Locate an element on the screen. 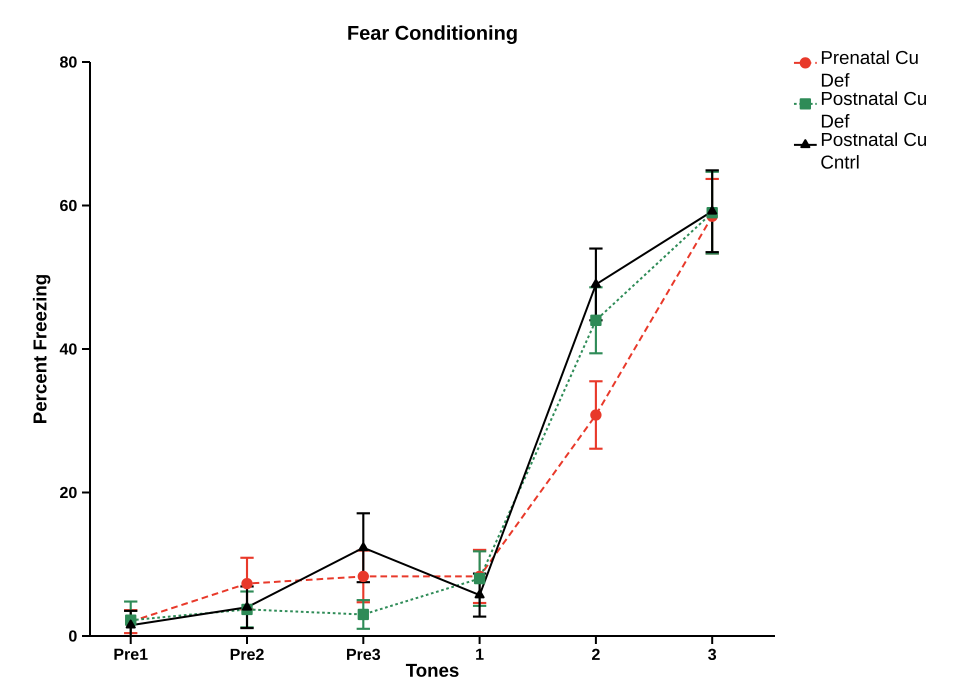 This screenshot has height=700, width=958. y-tick-label: 40 is located at coordinates (68, 349).